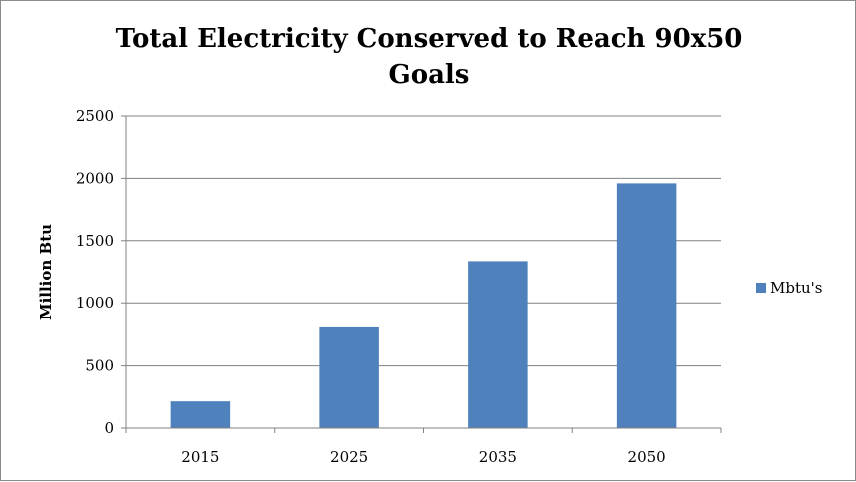 Image resolution: width=856 pixels, height=482 pixels. I want to click on y-tick-label: 500, so click(99, 366).